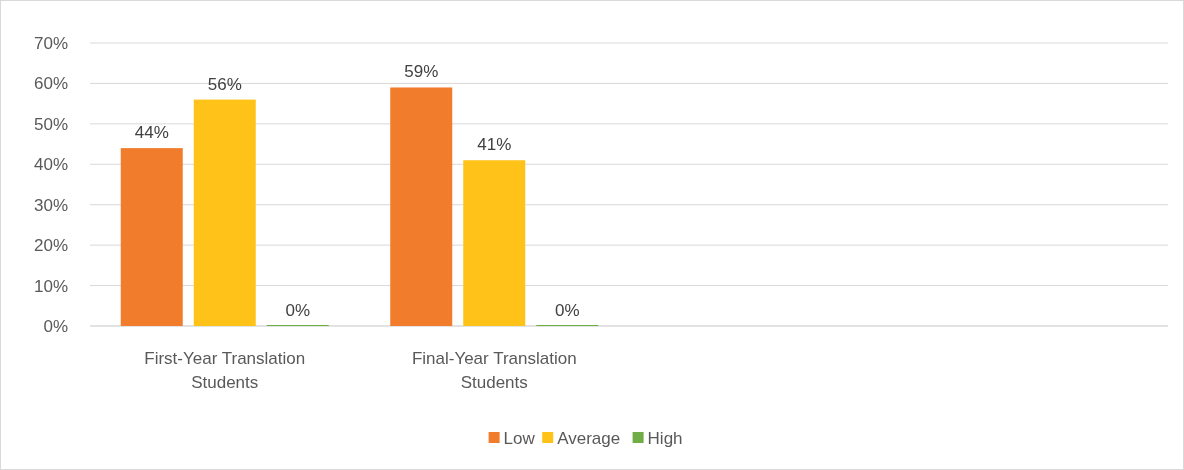  Describe the element at coordinates (494, 145) in the screenshot. I see `data-label: 41%` at that location.